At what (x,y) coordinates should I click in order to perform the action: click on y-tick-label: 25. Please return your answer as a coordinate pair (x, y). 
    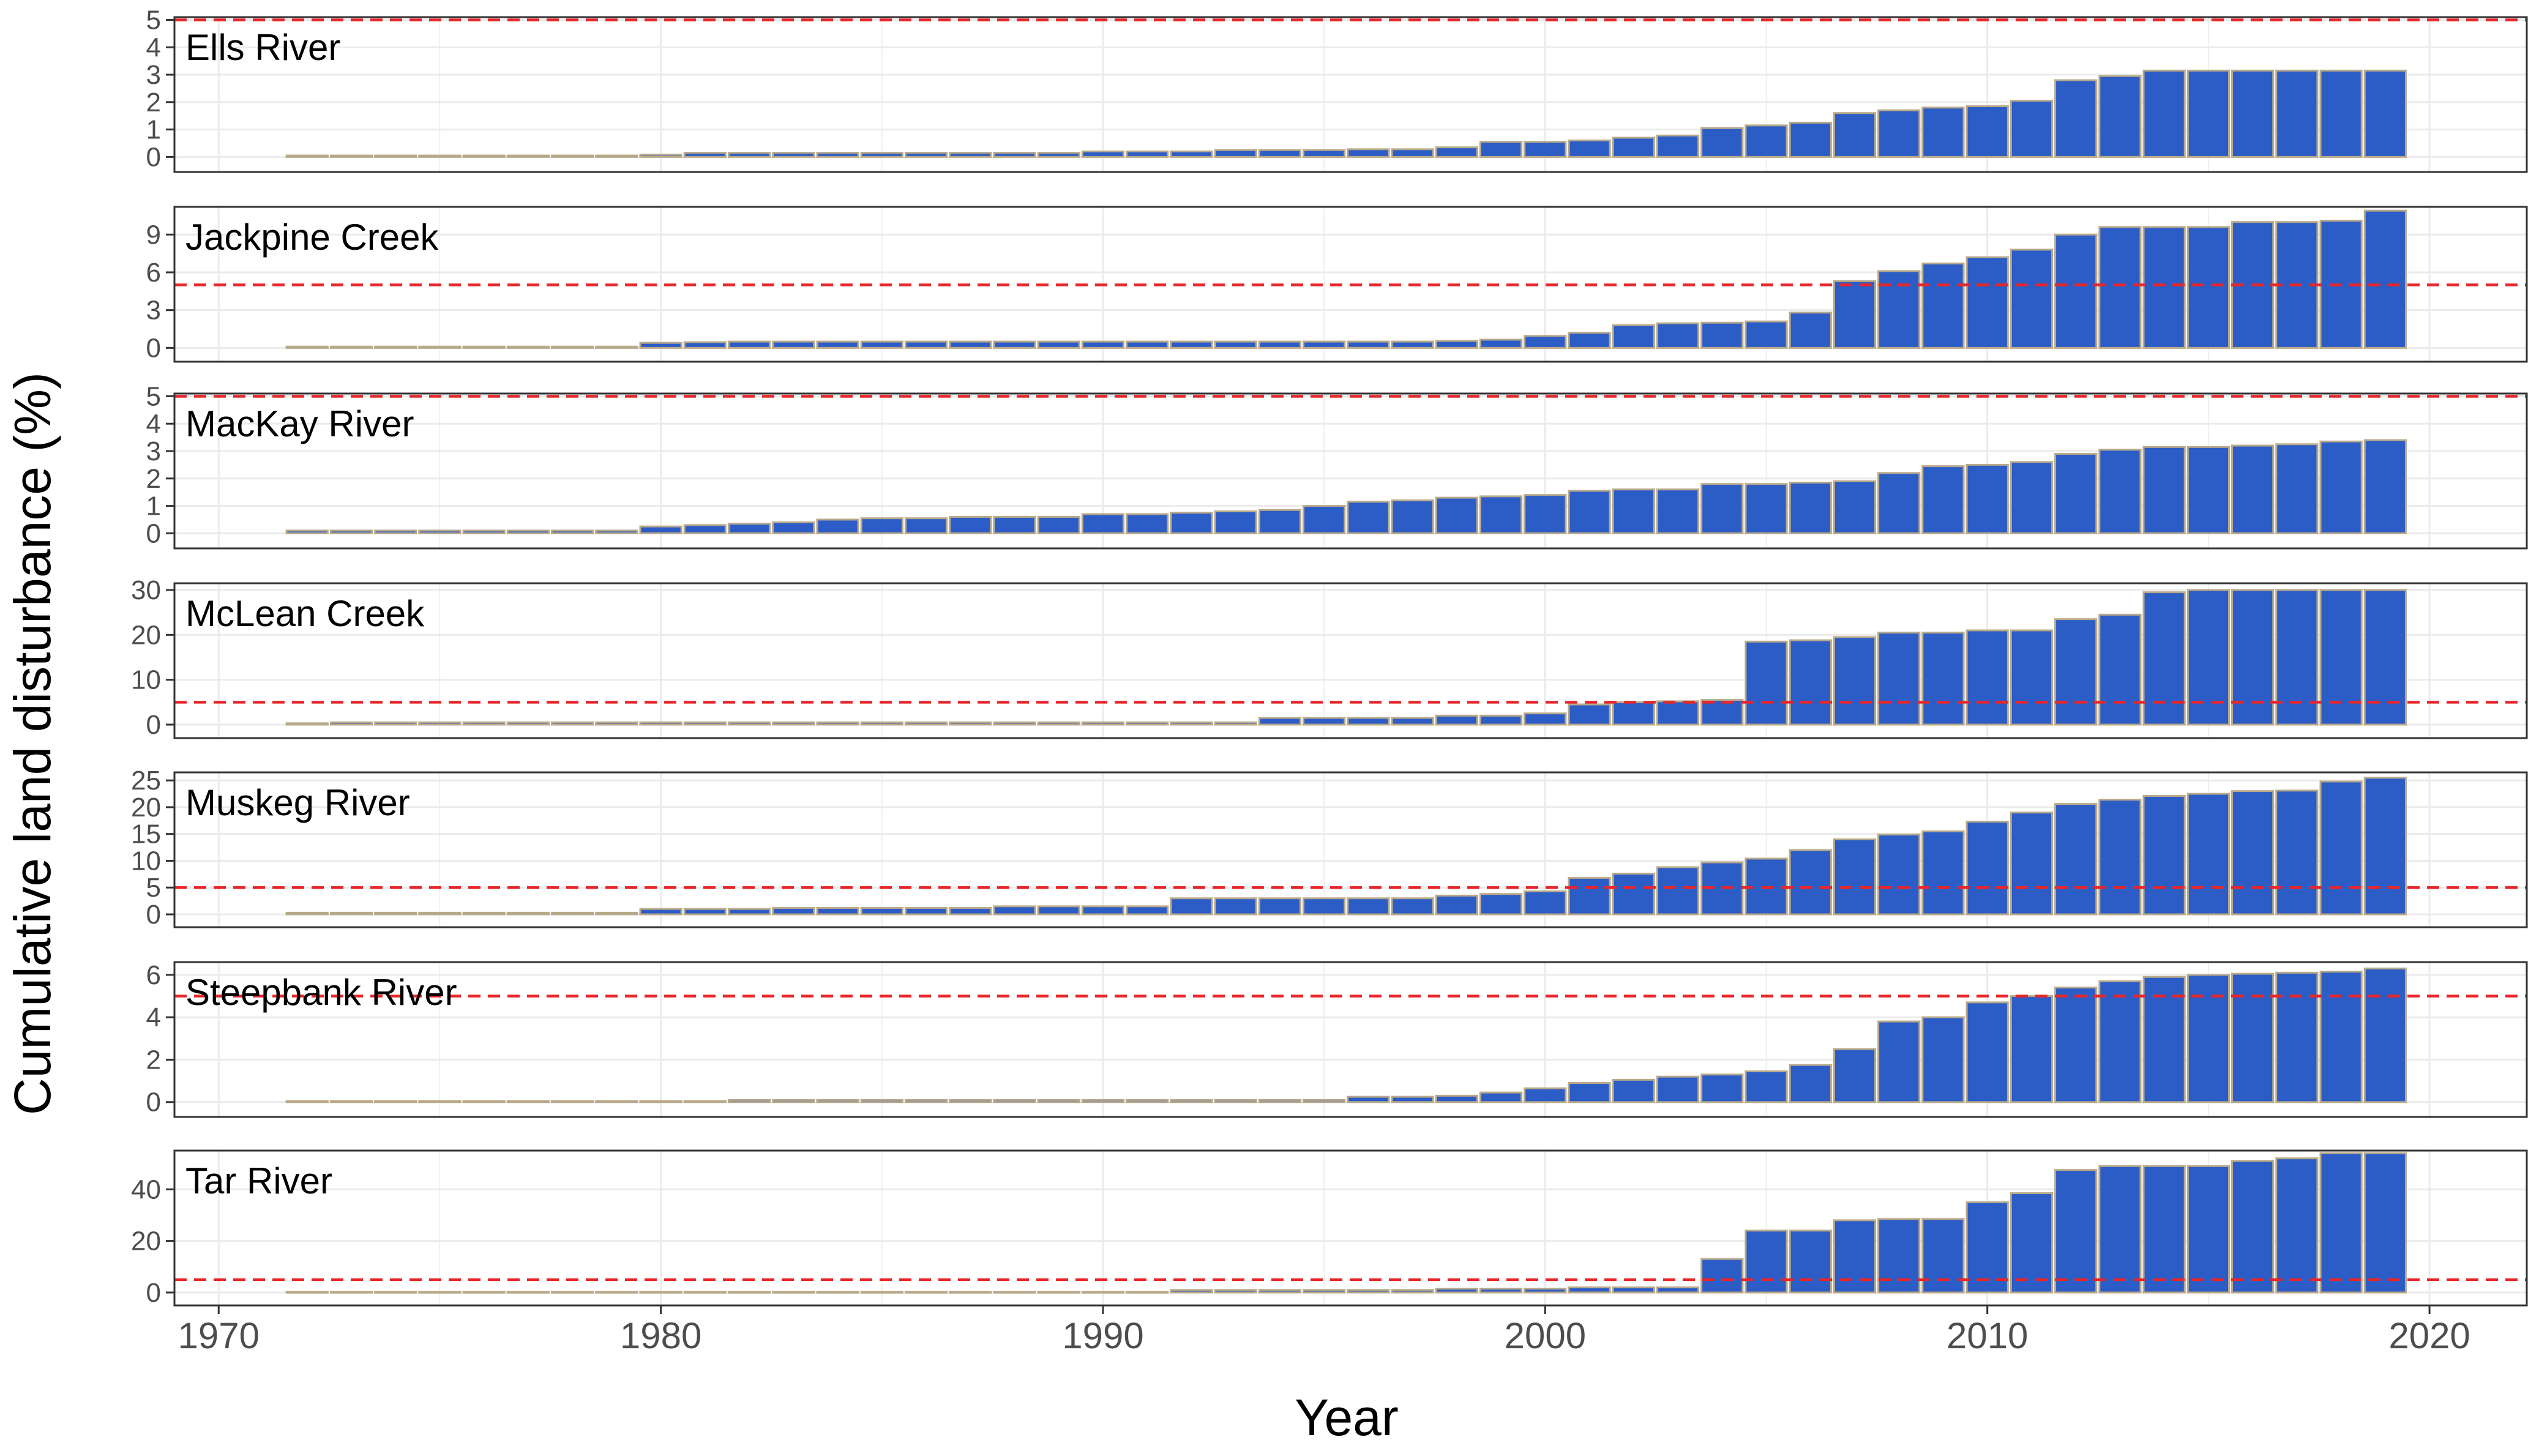
    Looking at the image, I should click on (146, 781).